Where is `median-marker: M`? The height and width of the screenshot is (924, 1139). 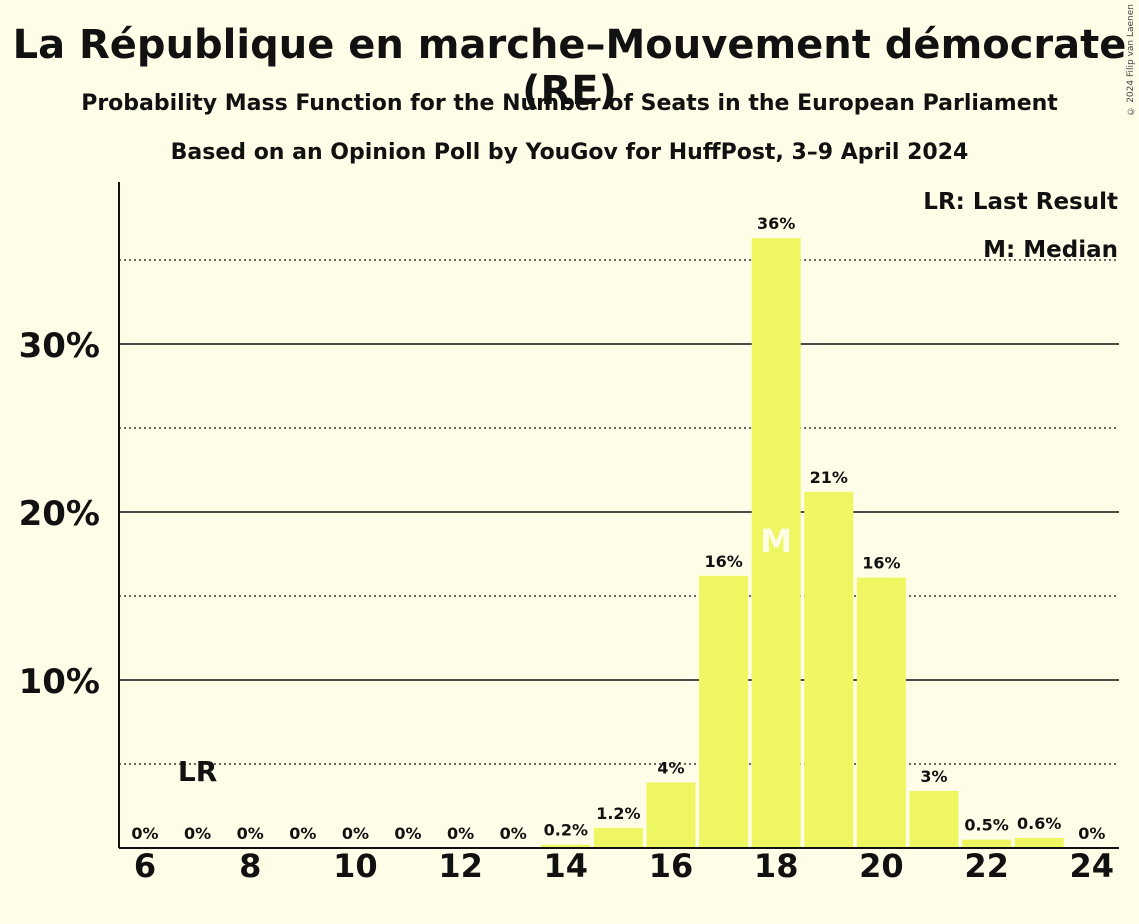 median-marker: M is located at coordinates (776, 541).